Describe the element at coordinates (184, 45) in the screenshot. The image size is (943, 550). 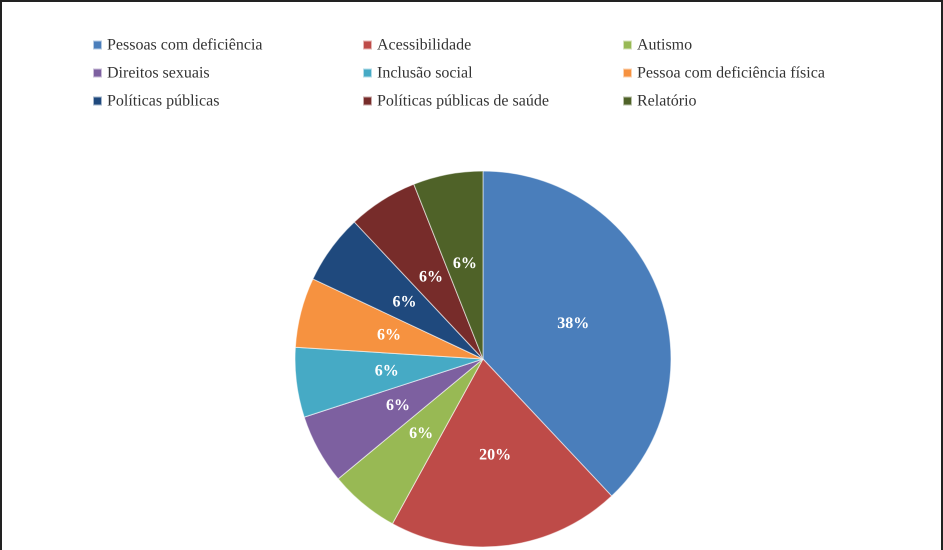
I see `legend-label: Pessoas com deficiência` at that location.